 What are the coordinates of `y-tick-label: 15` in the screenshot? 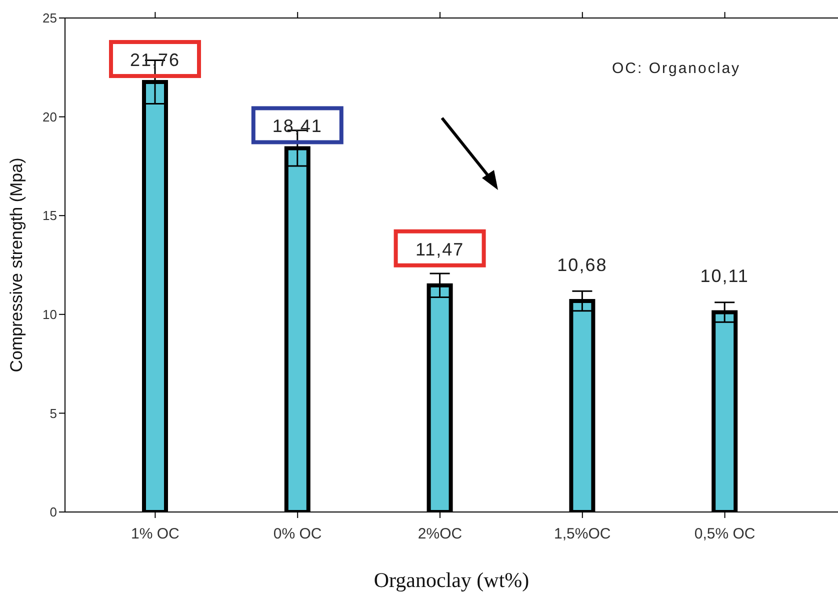 It's located at (49, 216).